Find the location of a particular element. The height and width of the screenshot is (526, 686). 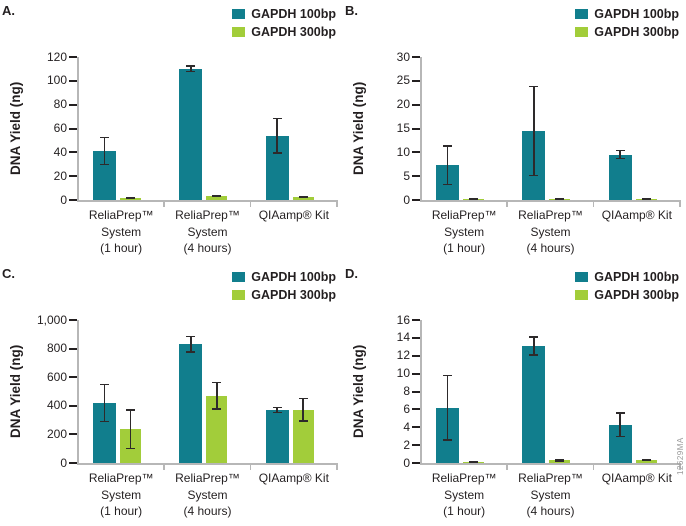

y-tick-label: 600 is located at coordinates (56, 376).